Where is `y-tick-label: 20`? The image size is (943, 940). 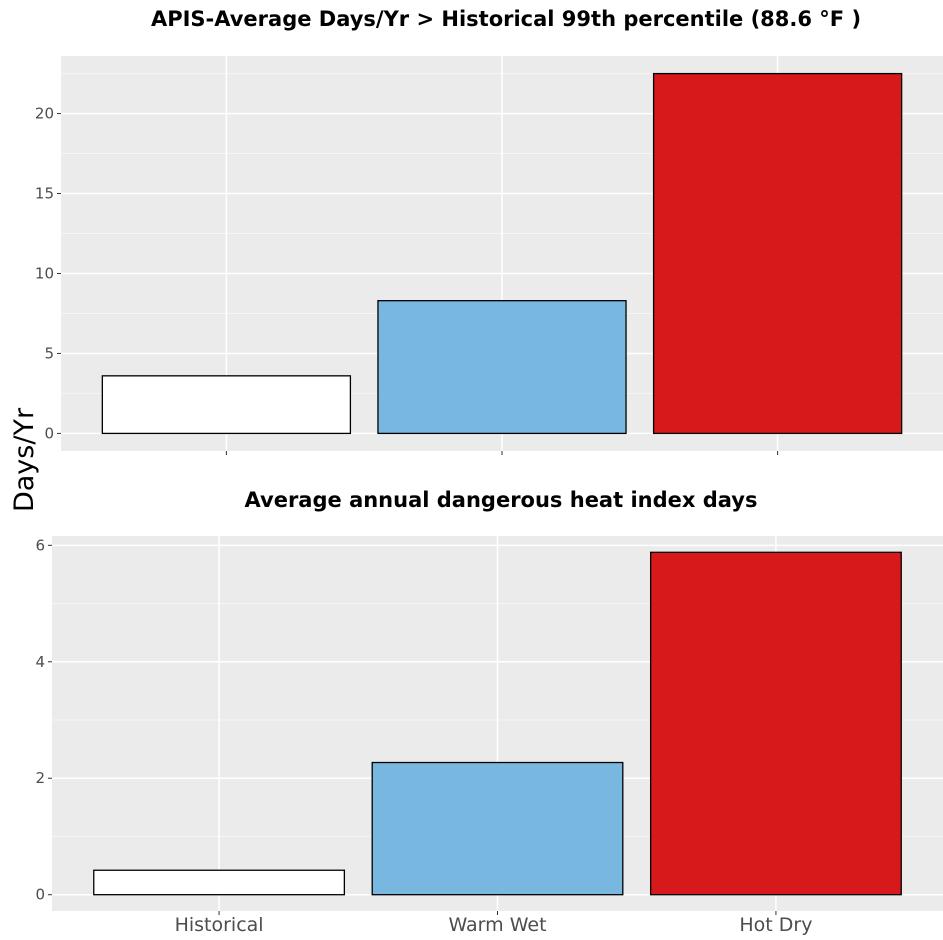
y-tick-label: 20 is located at coordinates (44, 114).